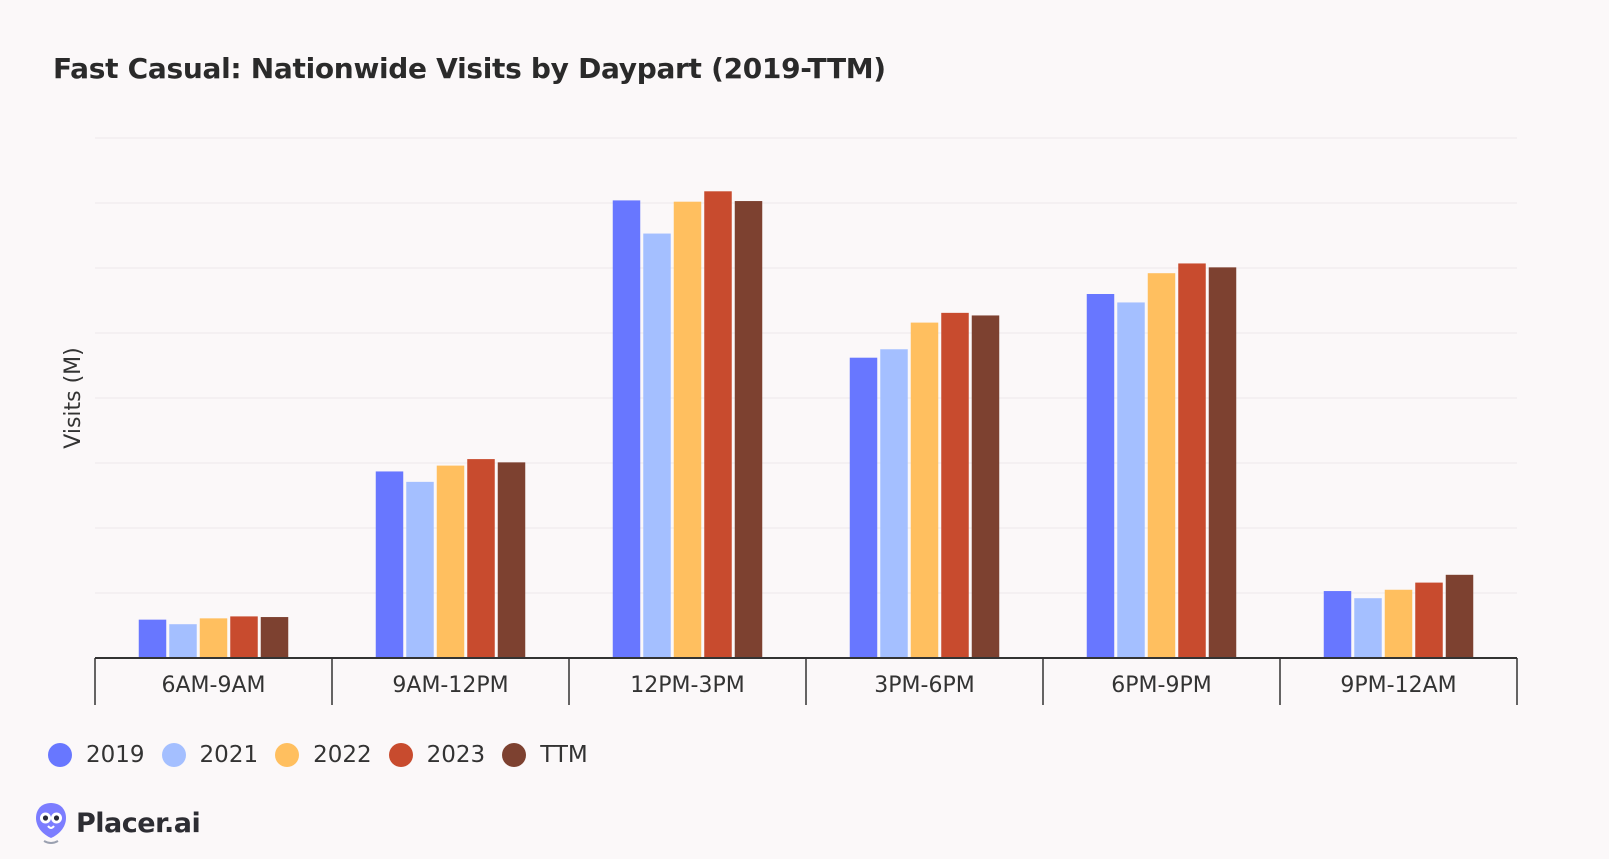 The height and width of the screenshot is (859, 1609). I want to click on bar-2019-9AM-12PM, so click(389, 564).